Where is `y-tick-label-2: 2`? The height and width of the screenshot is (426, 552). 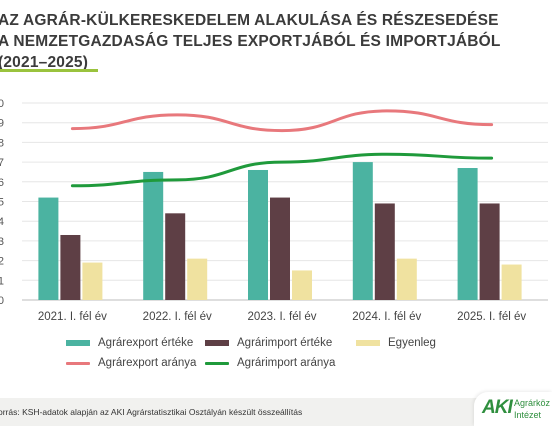
y-tick-label-2: 2 is located at coordinates (2, 262).